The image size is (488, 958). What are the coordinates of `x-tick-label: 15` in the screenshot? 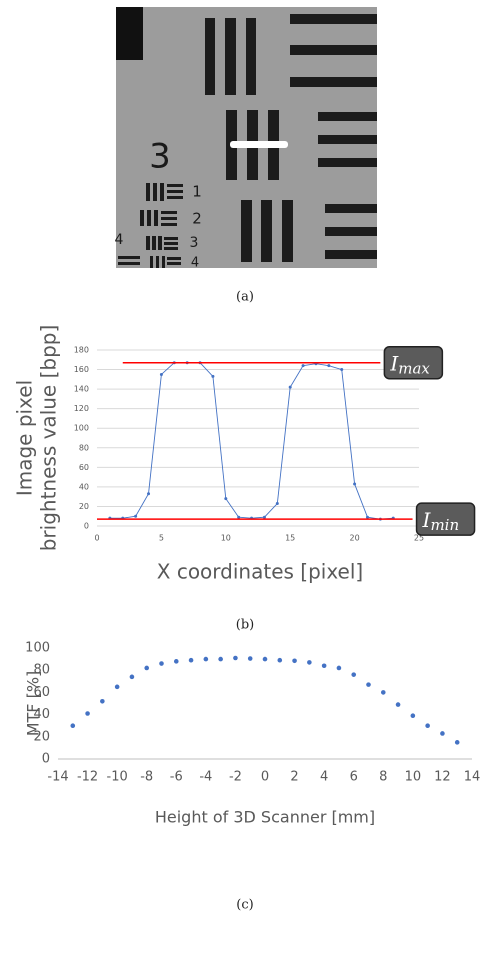 It's located at (290, 538).